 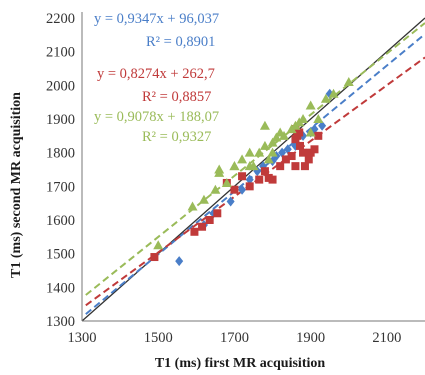 I want to click on y-tick-label: 1800, so click(x=60, y=154).